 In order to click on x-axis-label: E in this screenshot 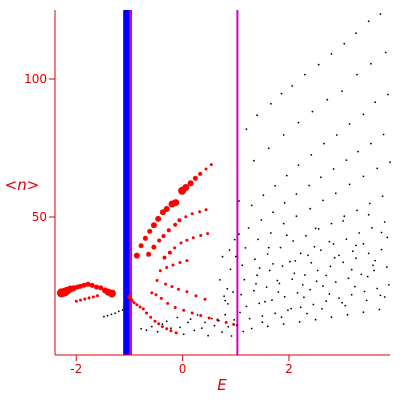, I will do `click(222, 385)`.